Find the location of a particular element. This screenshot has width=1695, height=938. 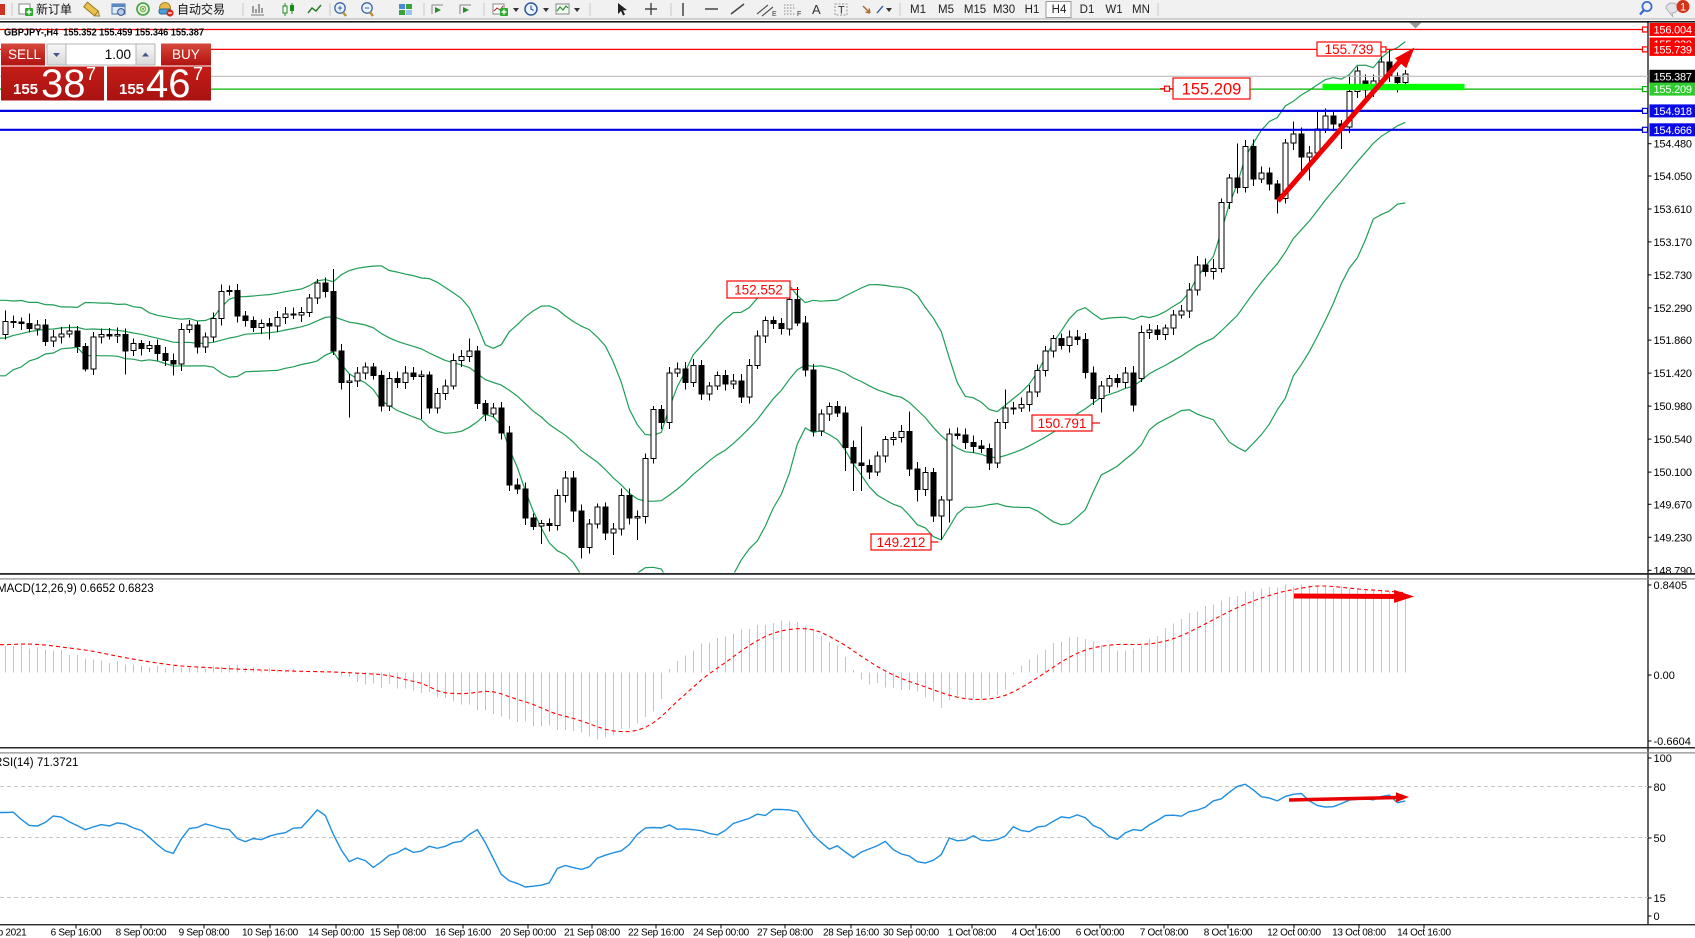

svg-text: 46 is located at coordinates (168, 84).